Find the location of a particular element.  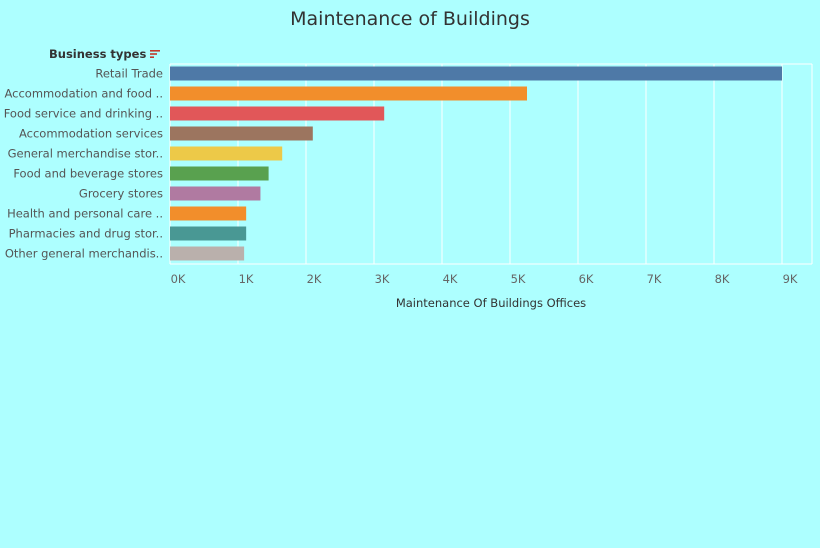

x-tick-label-6: 6K is located at coordinates (586, 279).